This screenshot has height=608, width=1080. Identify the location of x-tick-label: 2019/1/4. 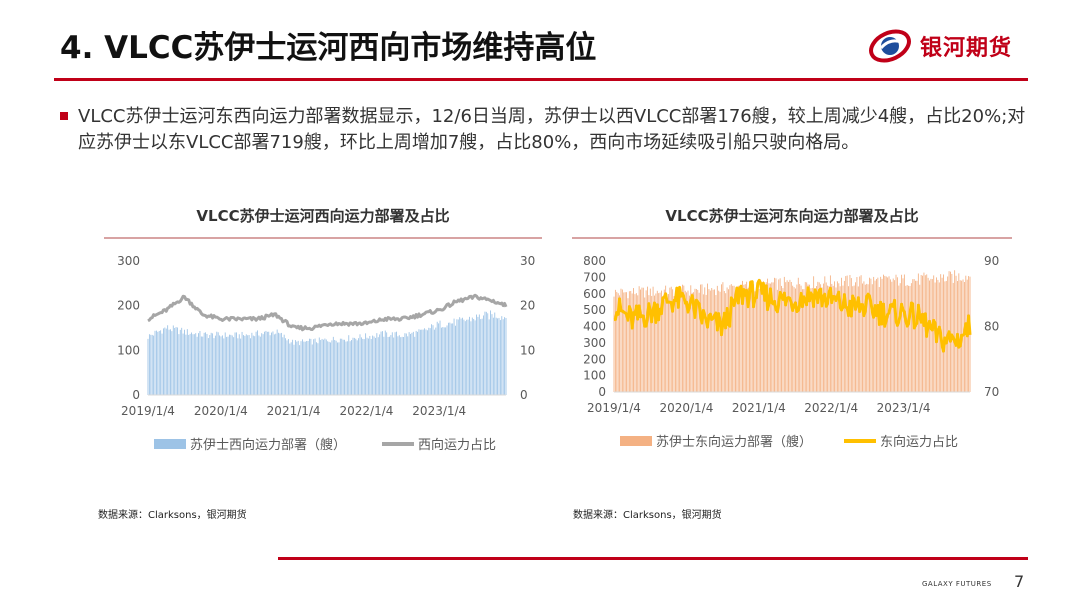
(148, 411).